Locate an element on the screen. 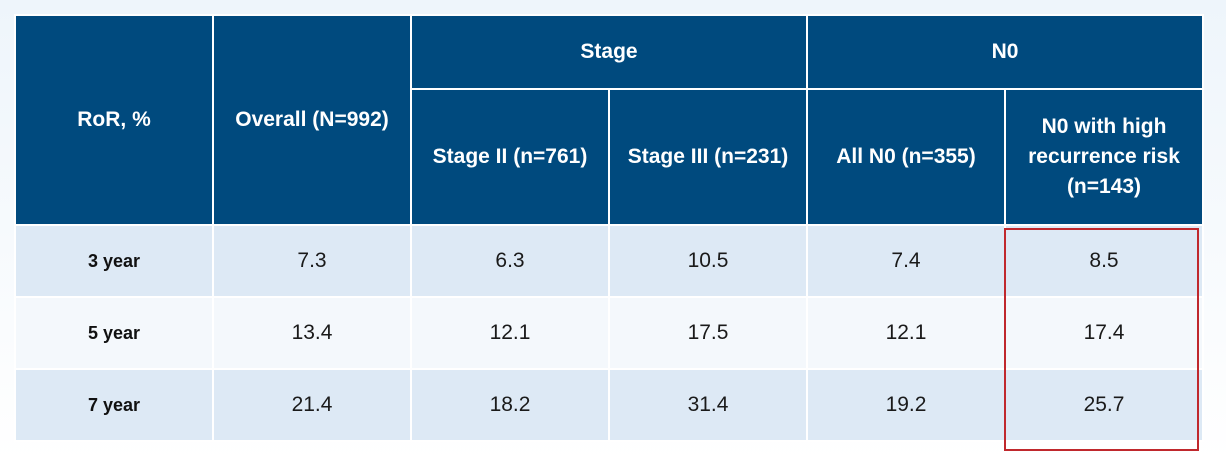  stage3-header: Stage III (n=231) is located at coordinates (708, 157).